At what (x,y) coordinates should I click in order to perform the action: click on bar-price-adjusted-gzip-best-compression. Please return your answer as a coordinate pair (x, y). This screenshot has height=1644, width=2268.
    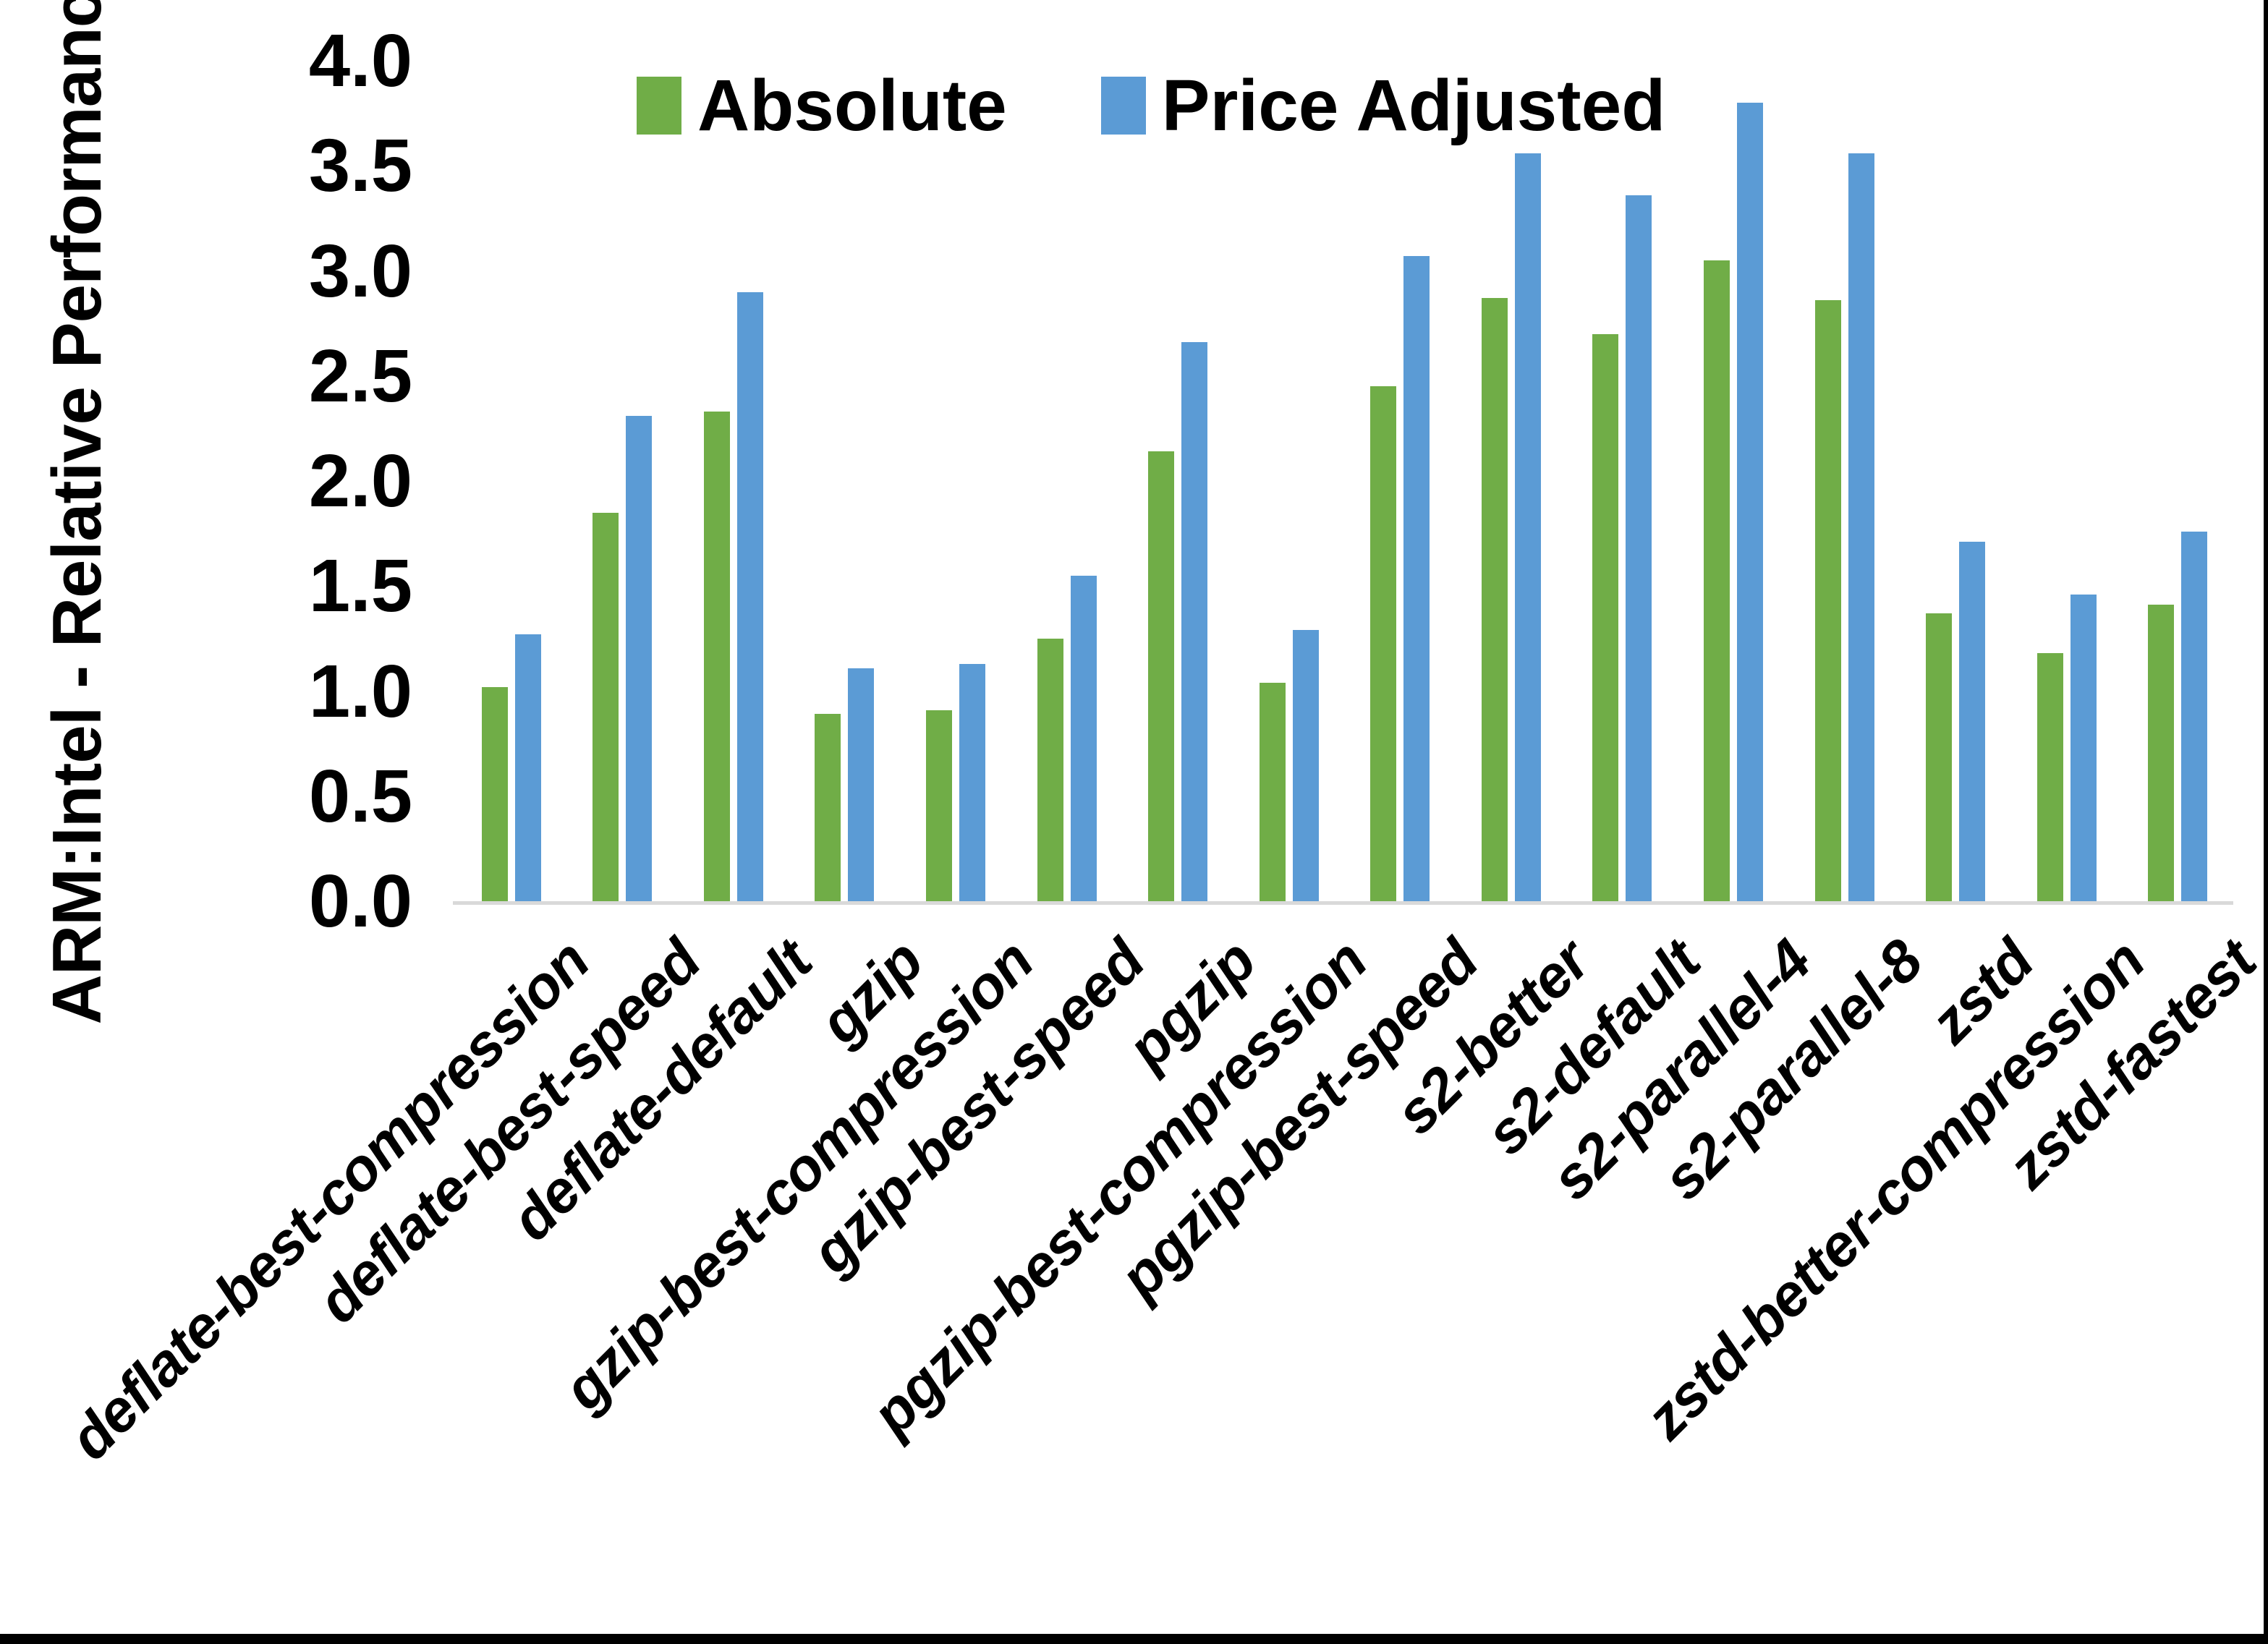
    Looking at the image, I should click on (972, 782).